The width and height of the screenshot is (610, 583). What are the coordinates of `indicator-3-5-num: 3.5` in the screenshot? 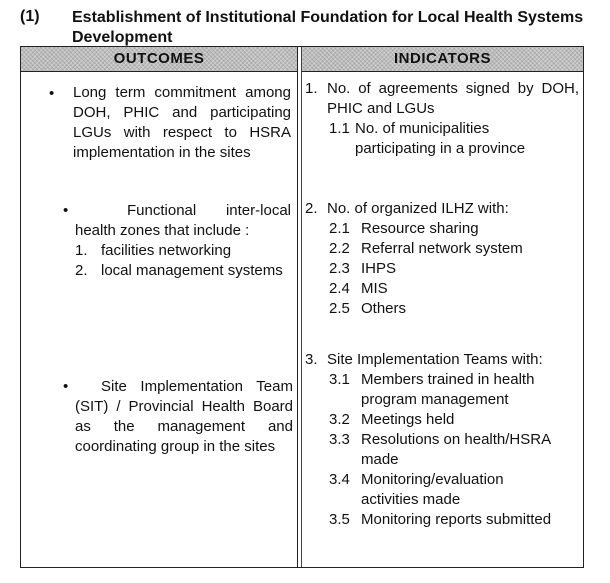 It's located at (339, 519).